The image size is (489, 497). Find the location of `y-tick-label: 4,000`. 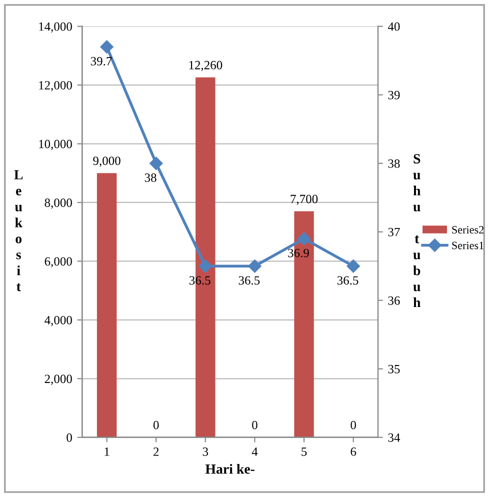

y-tick-label: 4,000 is located at coordinates (58, 321).